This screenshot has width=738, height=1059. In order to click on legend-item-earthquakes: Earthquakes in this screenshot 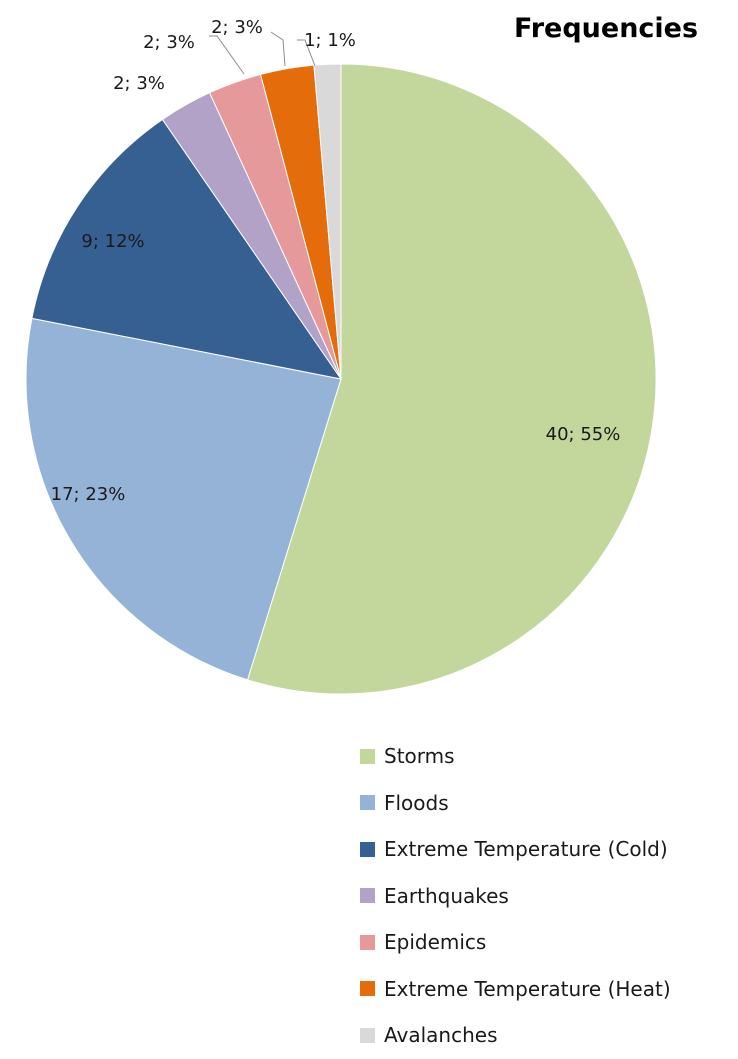, I will do `click(515, 896)`.